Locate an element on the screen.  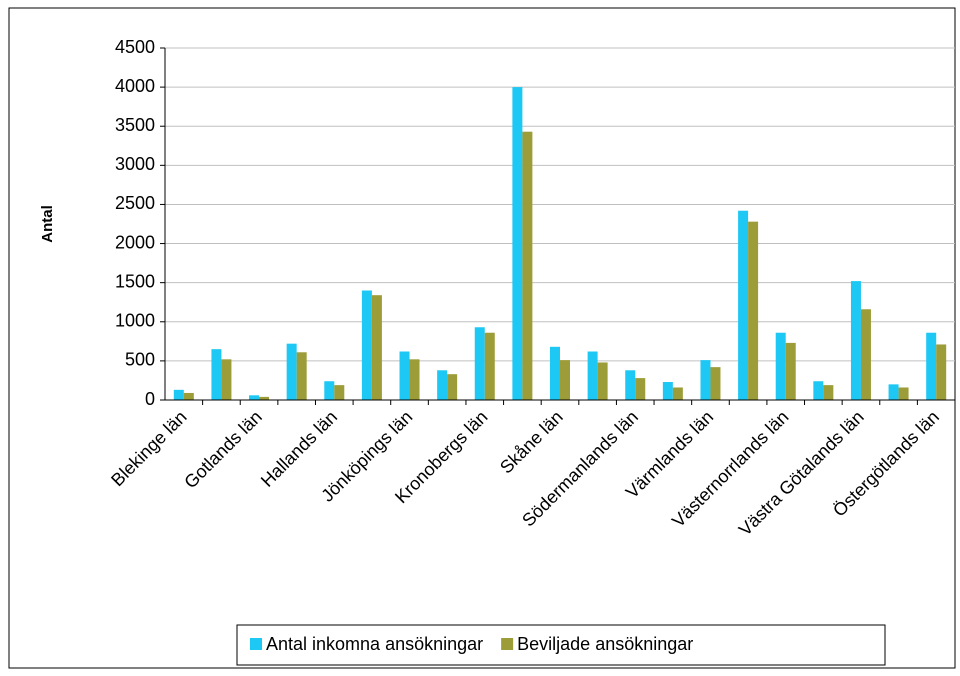
y-axis-label: Antal is located at coordinates (47, 224).